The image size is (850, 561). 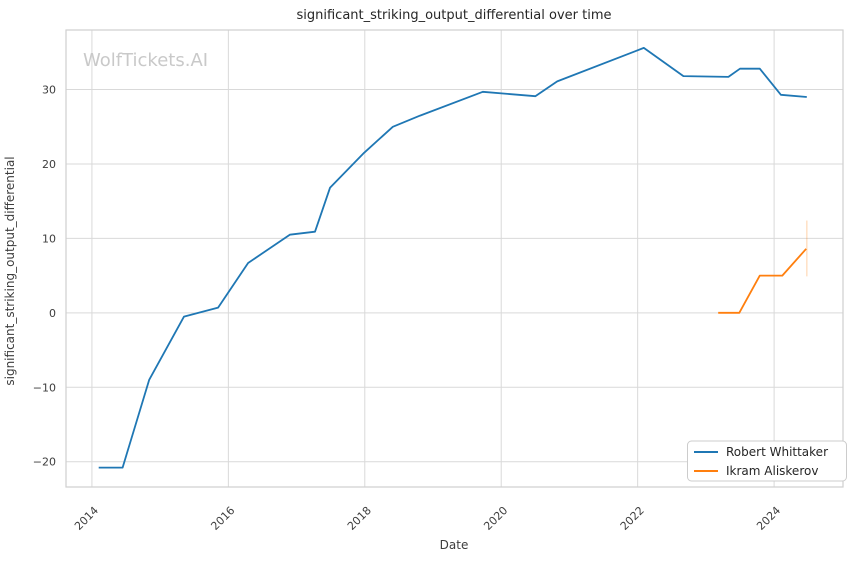 I want to click on x-tick-2014: 2014, so click(x=86, y=518).